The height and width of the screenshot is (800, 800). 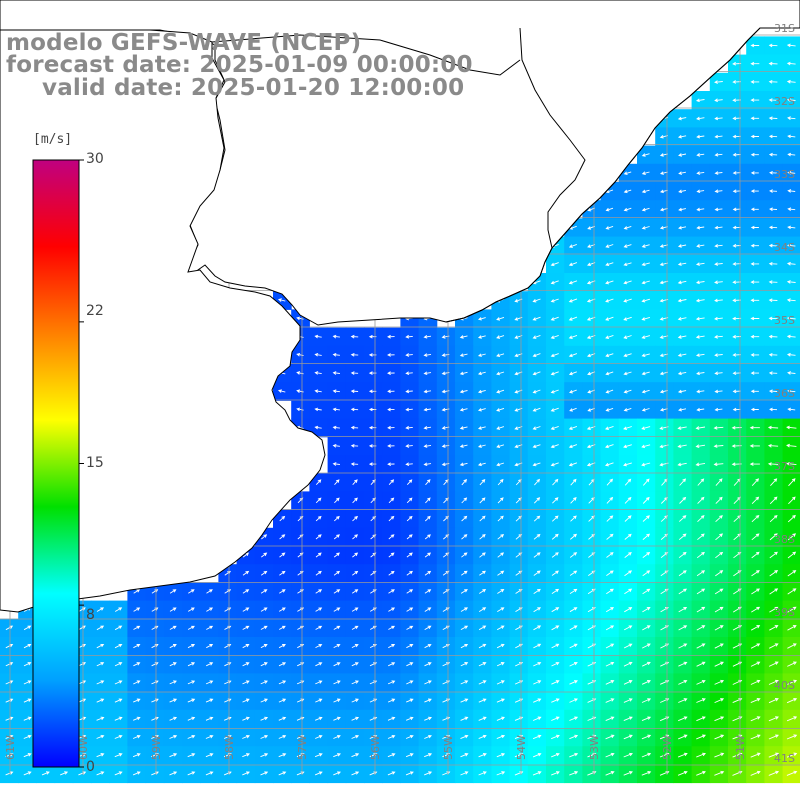 I want to click on colorbar-unit: [m/s], so click(x=53, y=139).